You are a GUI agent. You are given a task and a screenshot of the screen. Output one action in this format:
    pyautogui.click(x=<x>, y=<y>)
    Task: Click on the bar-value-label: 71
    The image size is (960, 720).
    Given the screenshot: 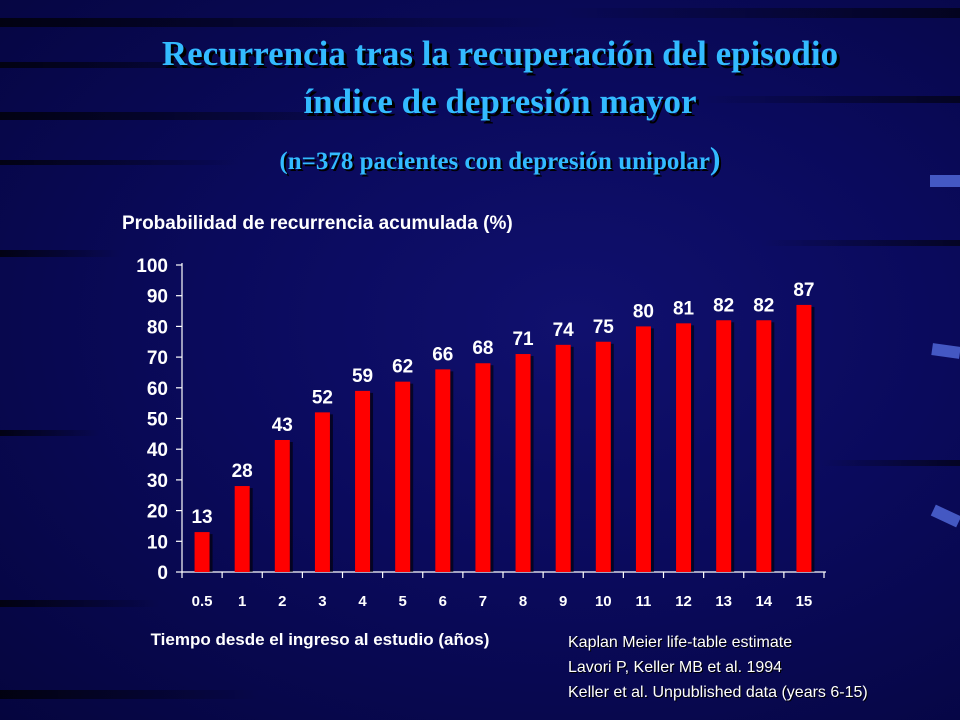 What is the action you would take?
    pyautogui.click(x=523, y=339)
    